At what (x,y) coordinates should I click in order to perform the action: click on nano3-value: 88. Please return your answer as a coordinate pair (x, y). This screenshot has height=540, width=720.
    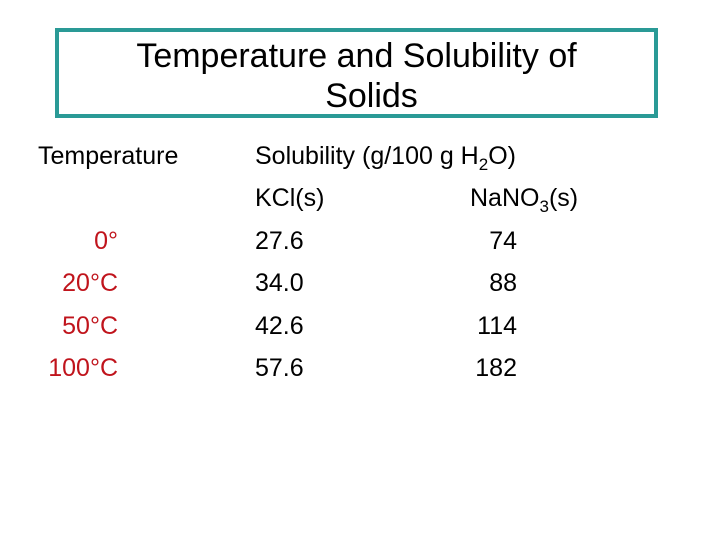
    Looking at the image, I should click on (503, 283).